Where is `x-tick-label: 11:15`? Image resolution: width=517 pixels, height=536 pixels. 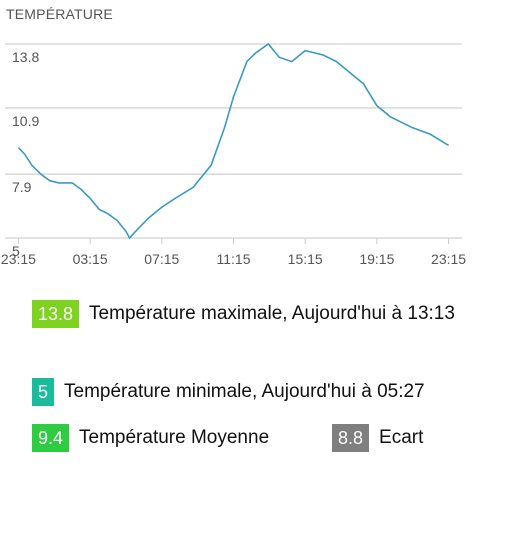 x-tick-label: 11:15 is located at coordinates (234, 259).